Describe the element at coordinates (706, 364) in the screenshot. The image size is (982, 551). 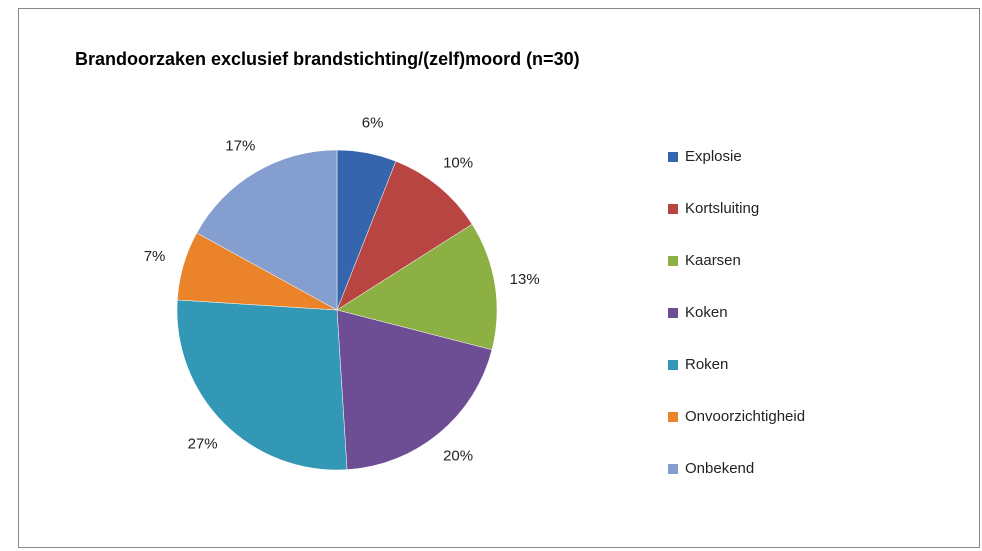
I see `legend-label: Roken` at that location.